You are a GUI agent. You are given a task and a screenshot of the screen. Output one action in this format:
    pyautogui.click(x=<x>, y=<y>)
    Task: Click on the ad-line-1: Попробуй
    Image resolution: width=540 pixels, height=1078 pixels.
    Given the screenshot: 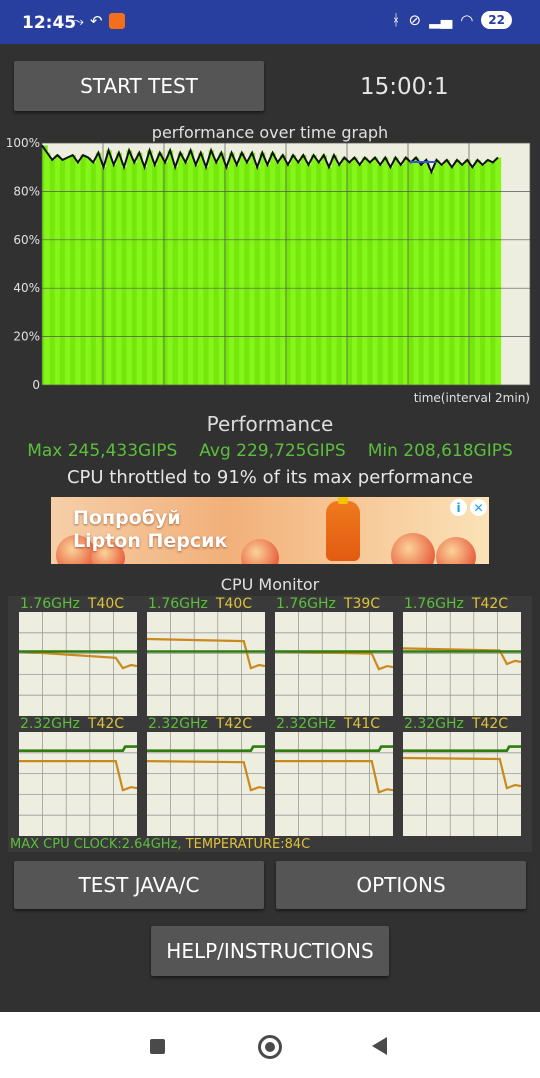 What is the action you would take?
    pyautogui.click(x=127, y=518)
    